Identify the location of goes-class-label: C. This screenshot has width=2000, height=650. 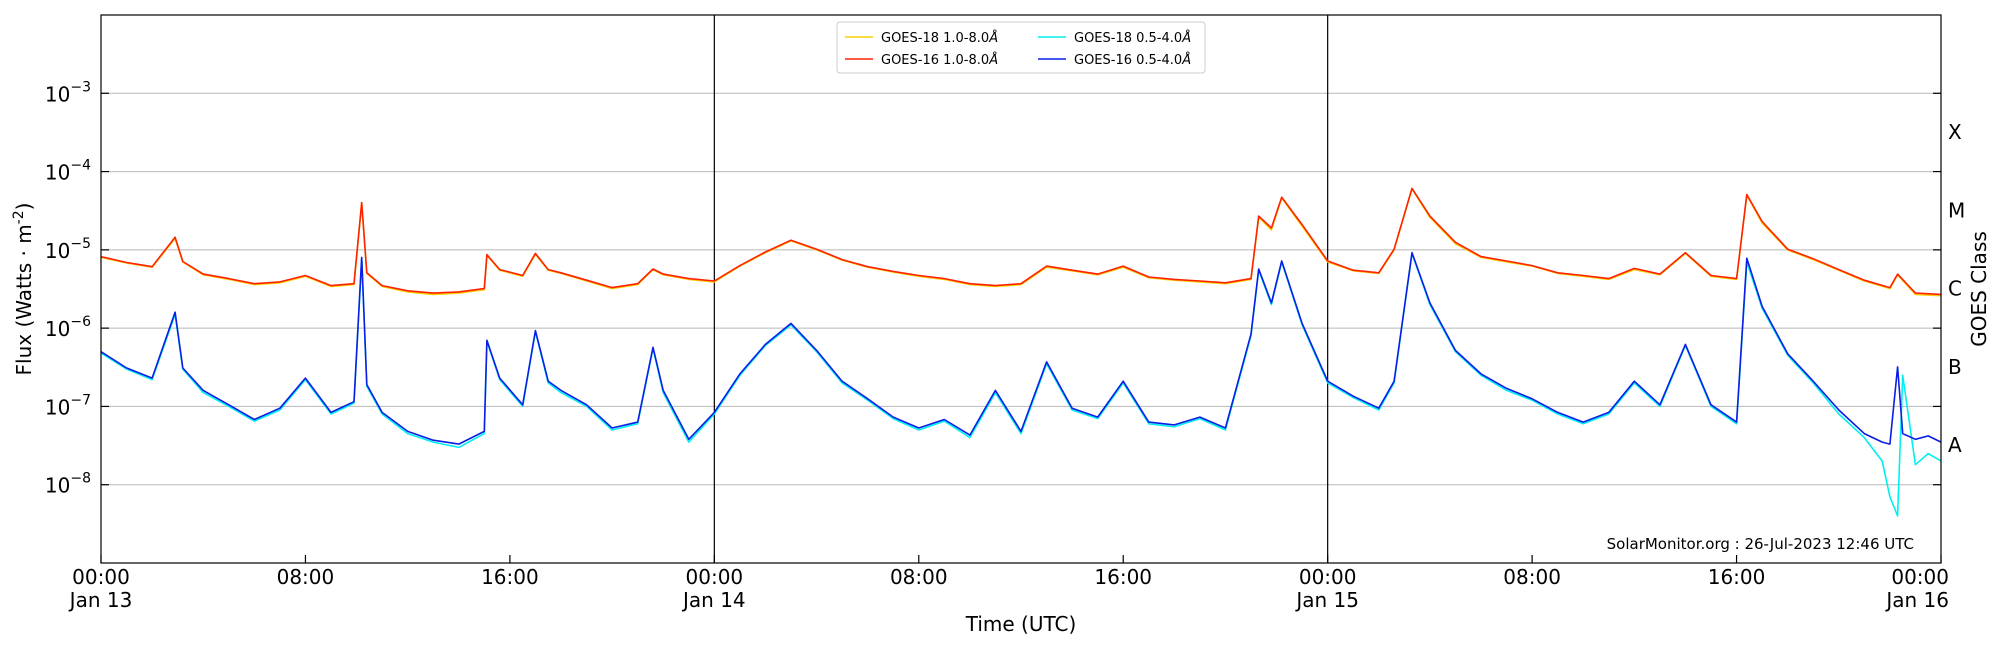
(1955, 289).